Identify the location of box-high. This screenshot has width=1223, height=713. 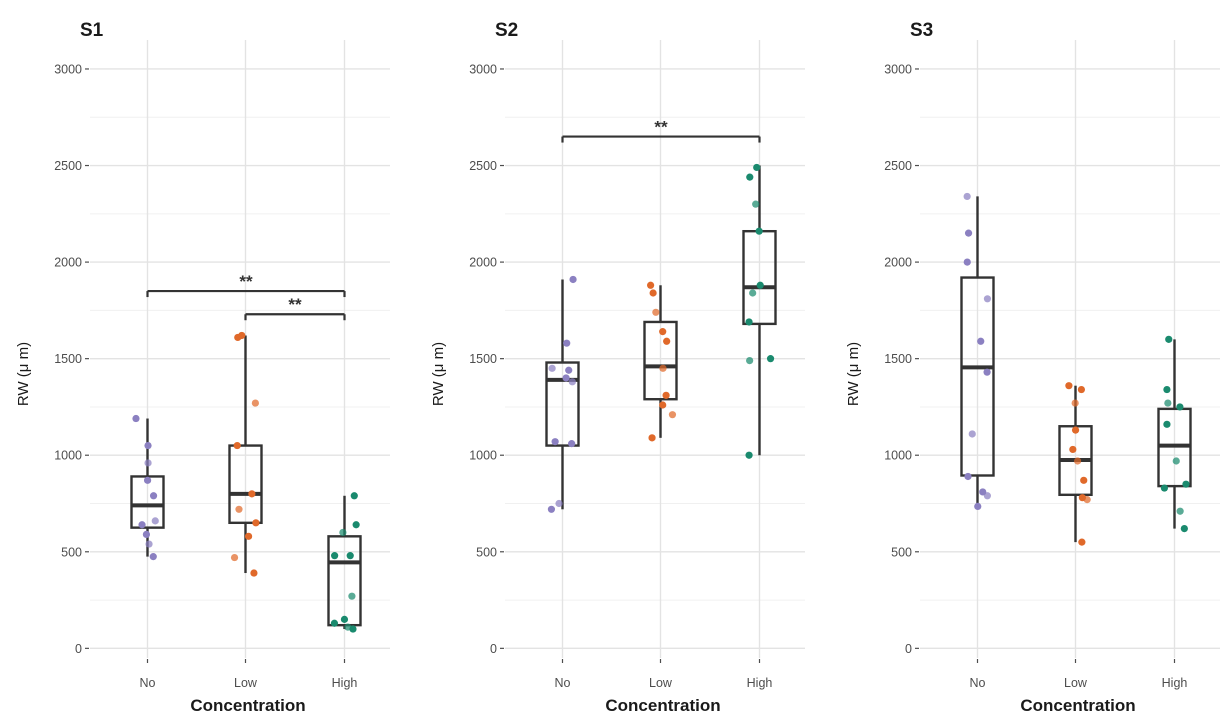
(344, 581).